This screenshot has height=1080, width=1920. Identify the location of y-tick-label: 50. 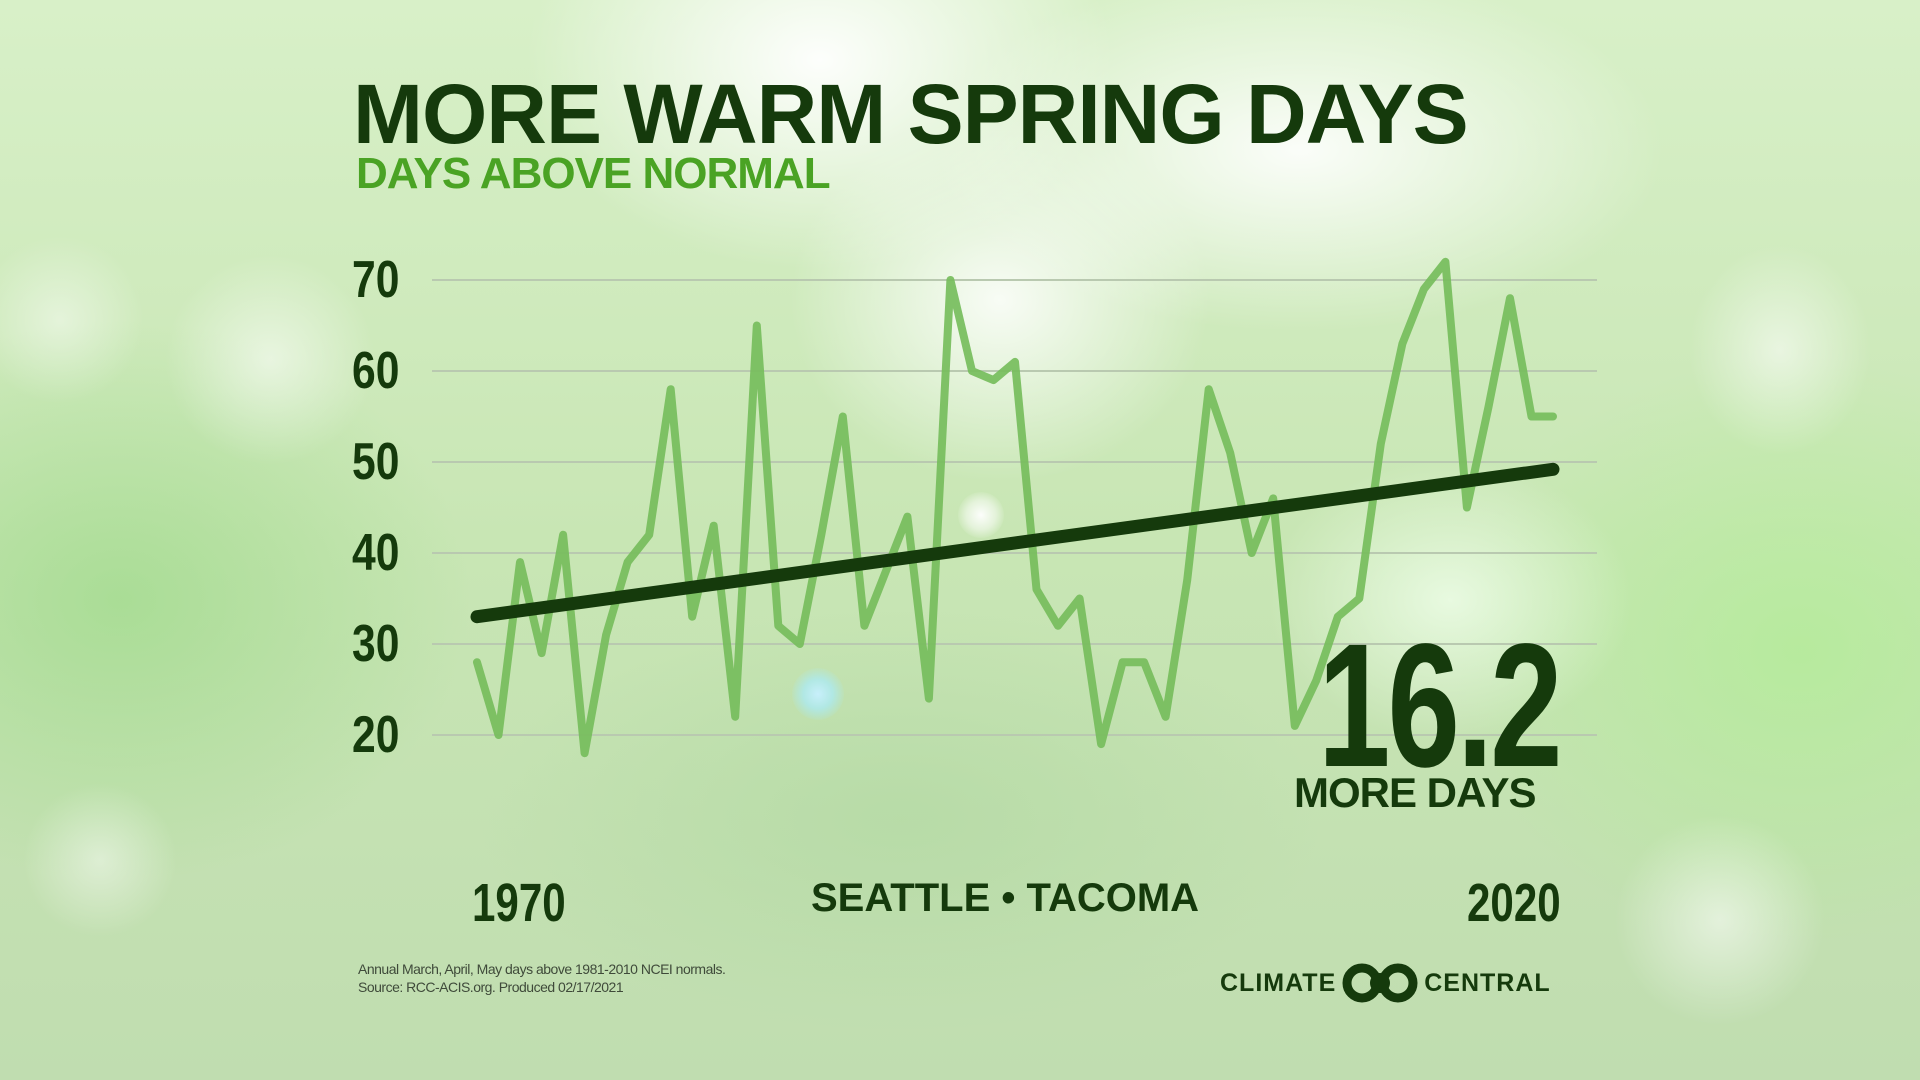
(376, 462).